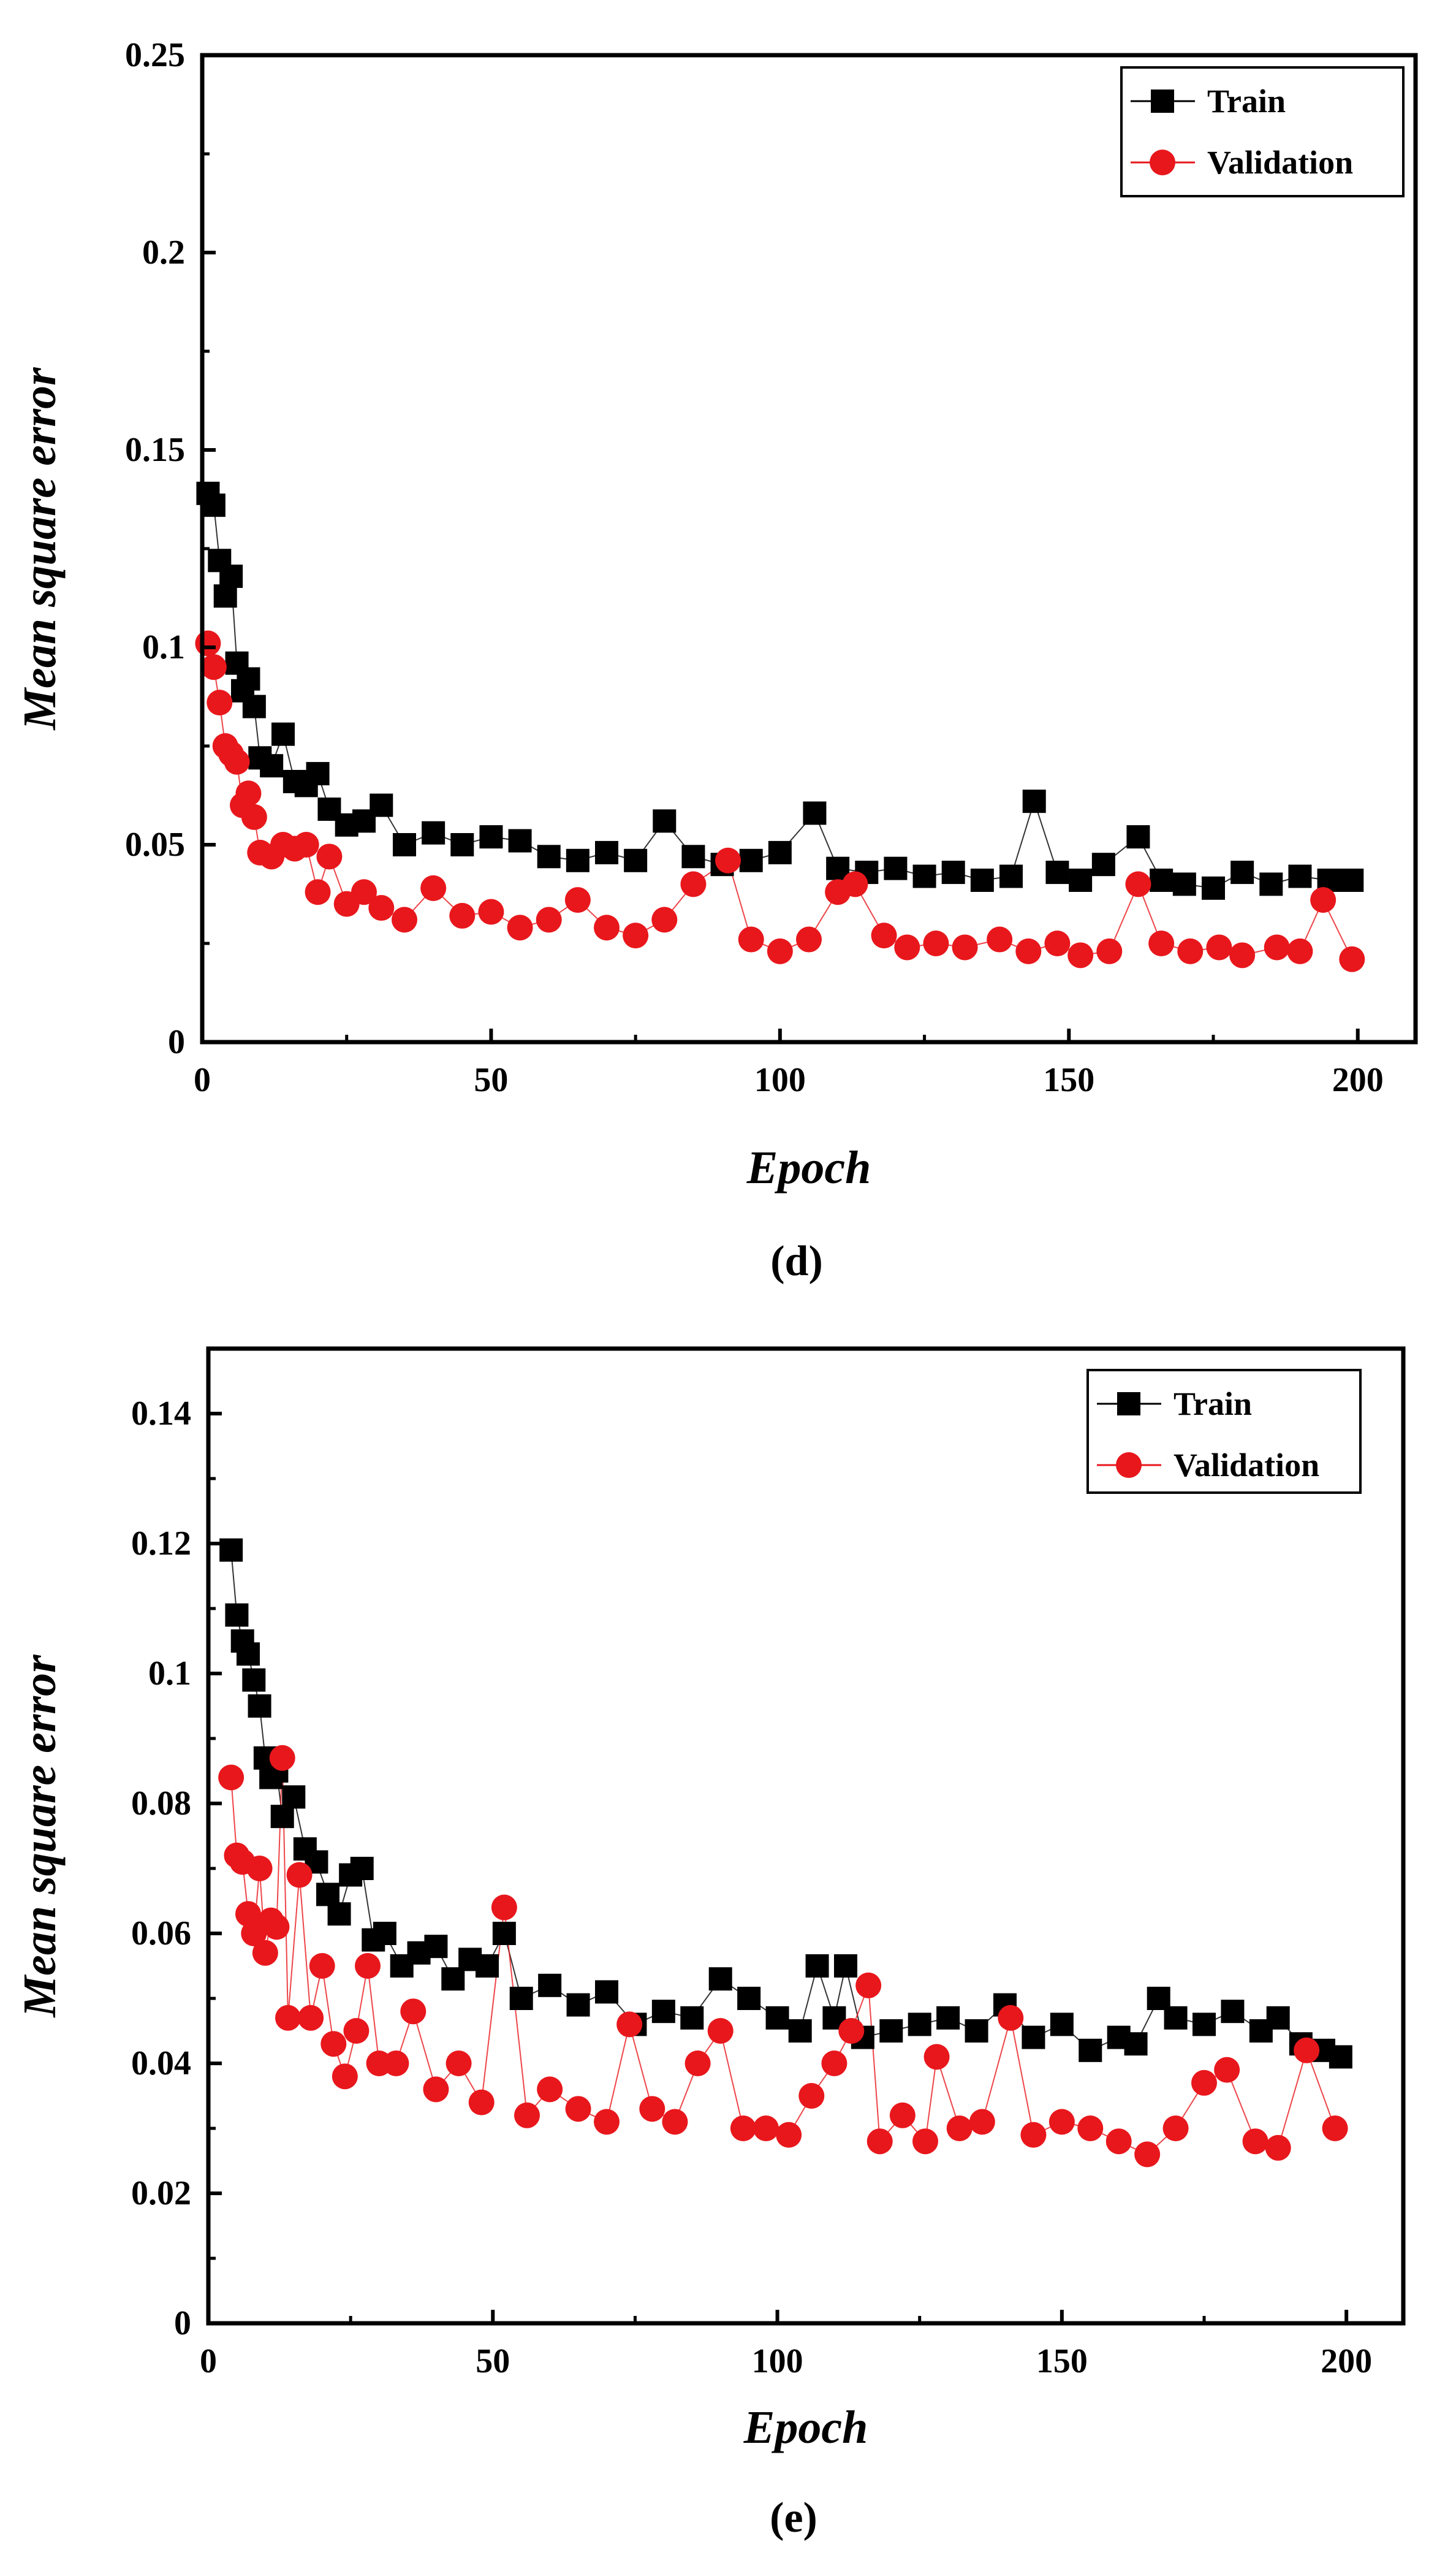 Image resolution: width=1456 pixels, height=2555 pixels. Describe the element at coordinates (793, 2518) in the screenshot. I see `panel-label: (e)` at that location.